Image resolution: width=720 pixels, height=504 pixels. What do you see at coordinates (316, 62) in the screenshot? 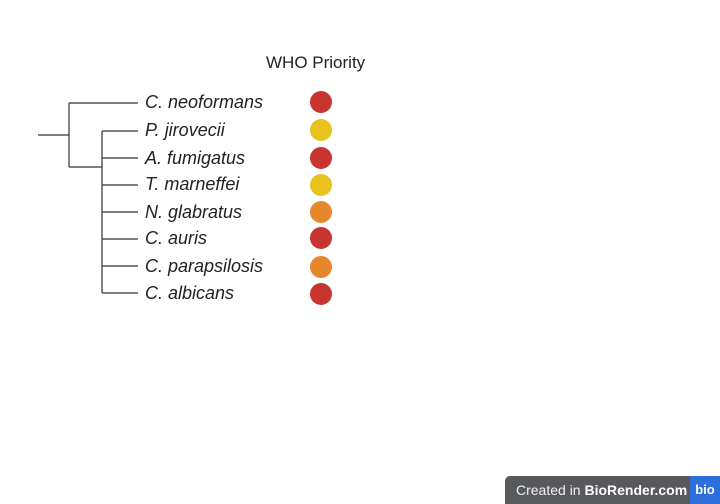
I see `page-title: WHO Priority` at bounding box center [316, 62].